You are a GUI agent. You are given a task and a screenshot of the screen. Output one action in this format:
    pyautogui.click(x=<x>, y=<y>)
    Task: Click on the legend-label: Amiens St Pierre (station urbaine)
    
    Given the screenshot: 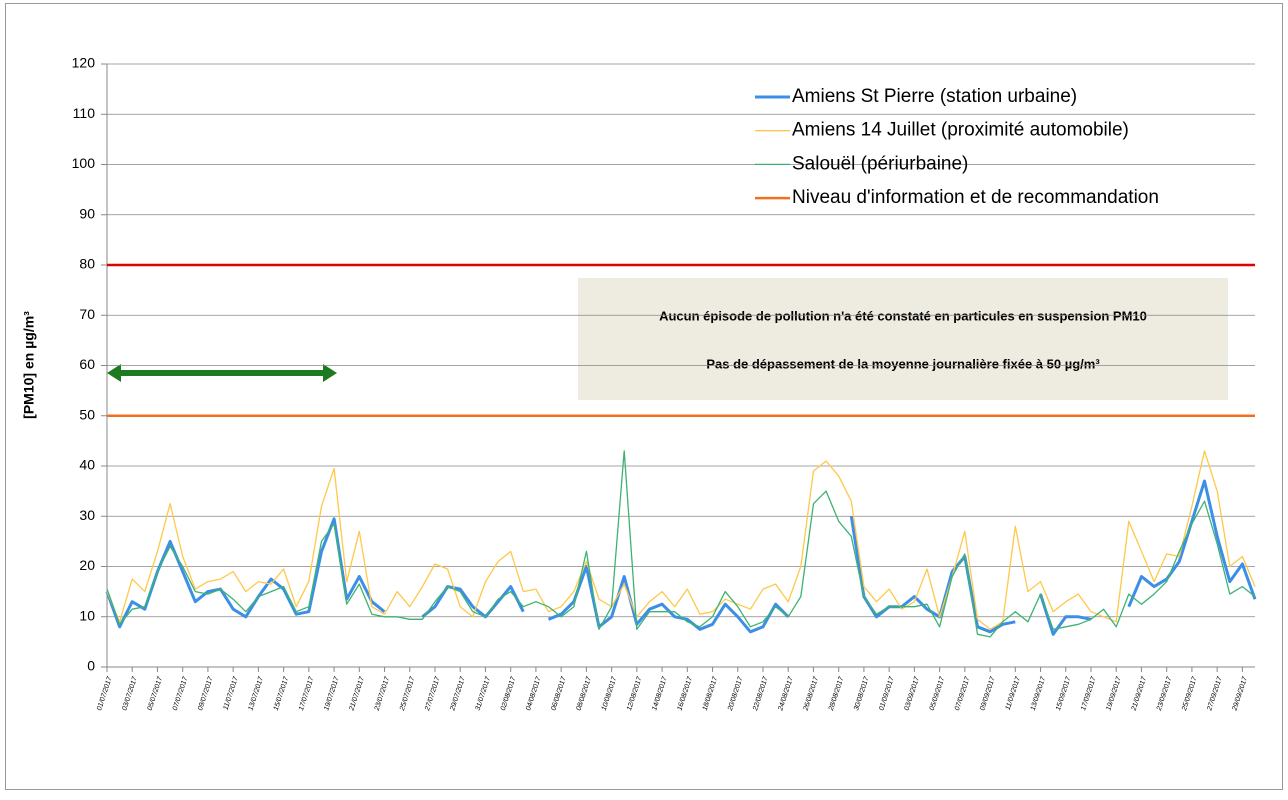 What is the action you would take?
    pyautogui.click(x=934, y=96)
    